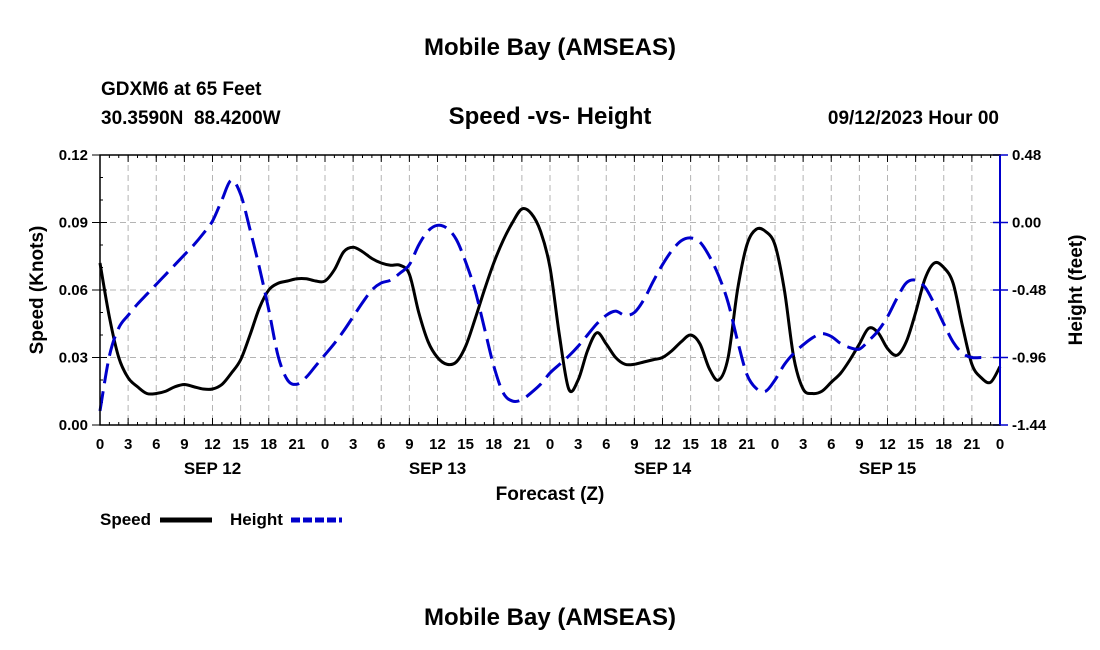 Image resolution: width=1100 pixels, height=650 pixels. I want to click on x-axis-title: Forecast (Z), so click(550, 494).